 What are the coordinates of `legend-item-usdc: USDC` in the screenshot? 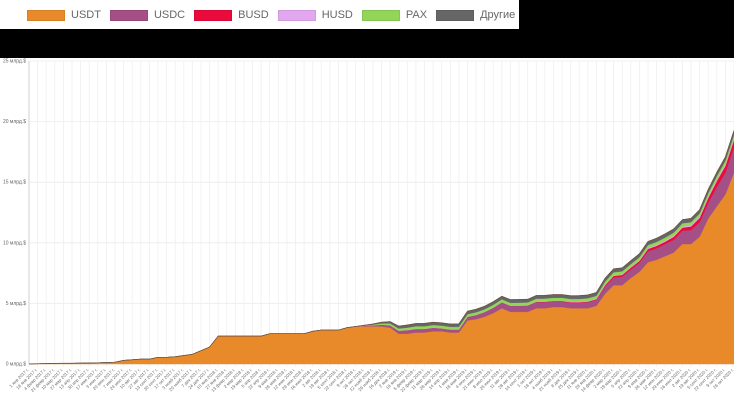 It's located at (147, 15).